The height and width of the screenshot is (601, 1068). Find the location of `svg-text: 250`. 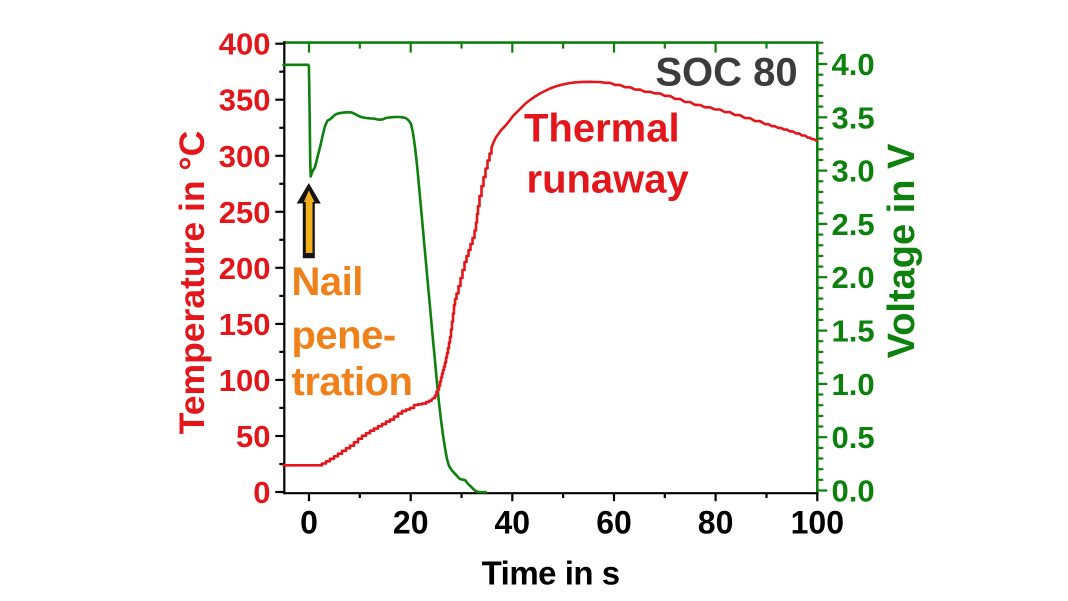

svg-text: 250 is located at coordinates (245, 212).